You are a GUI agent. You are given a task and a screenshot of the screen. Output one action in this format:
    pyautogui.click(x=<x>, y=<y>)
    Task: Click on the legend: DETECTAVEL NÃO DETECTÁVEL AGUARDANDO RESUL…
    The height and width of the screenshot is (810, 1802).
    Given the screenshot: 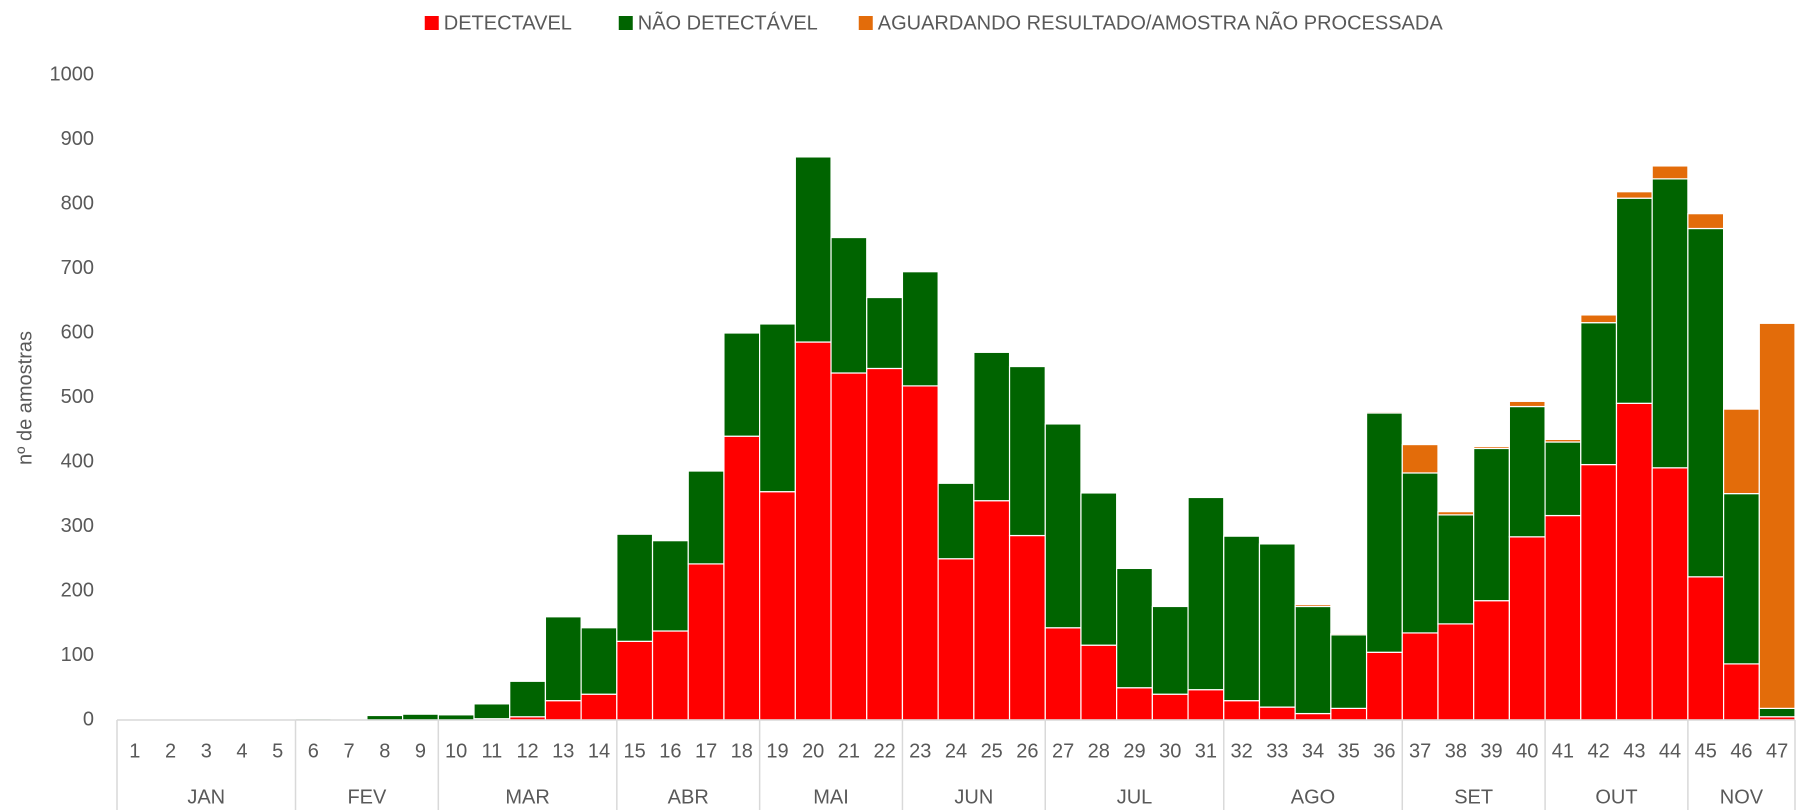 What is the action you would take?
    pyautogui.click(x=933, y=22)
    